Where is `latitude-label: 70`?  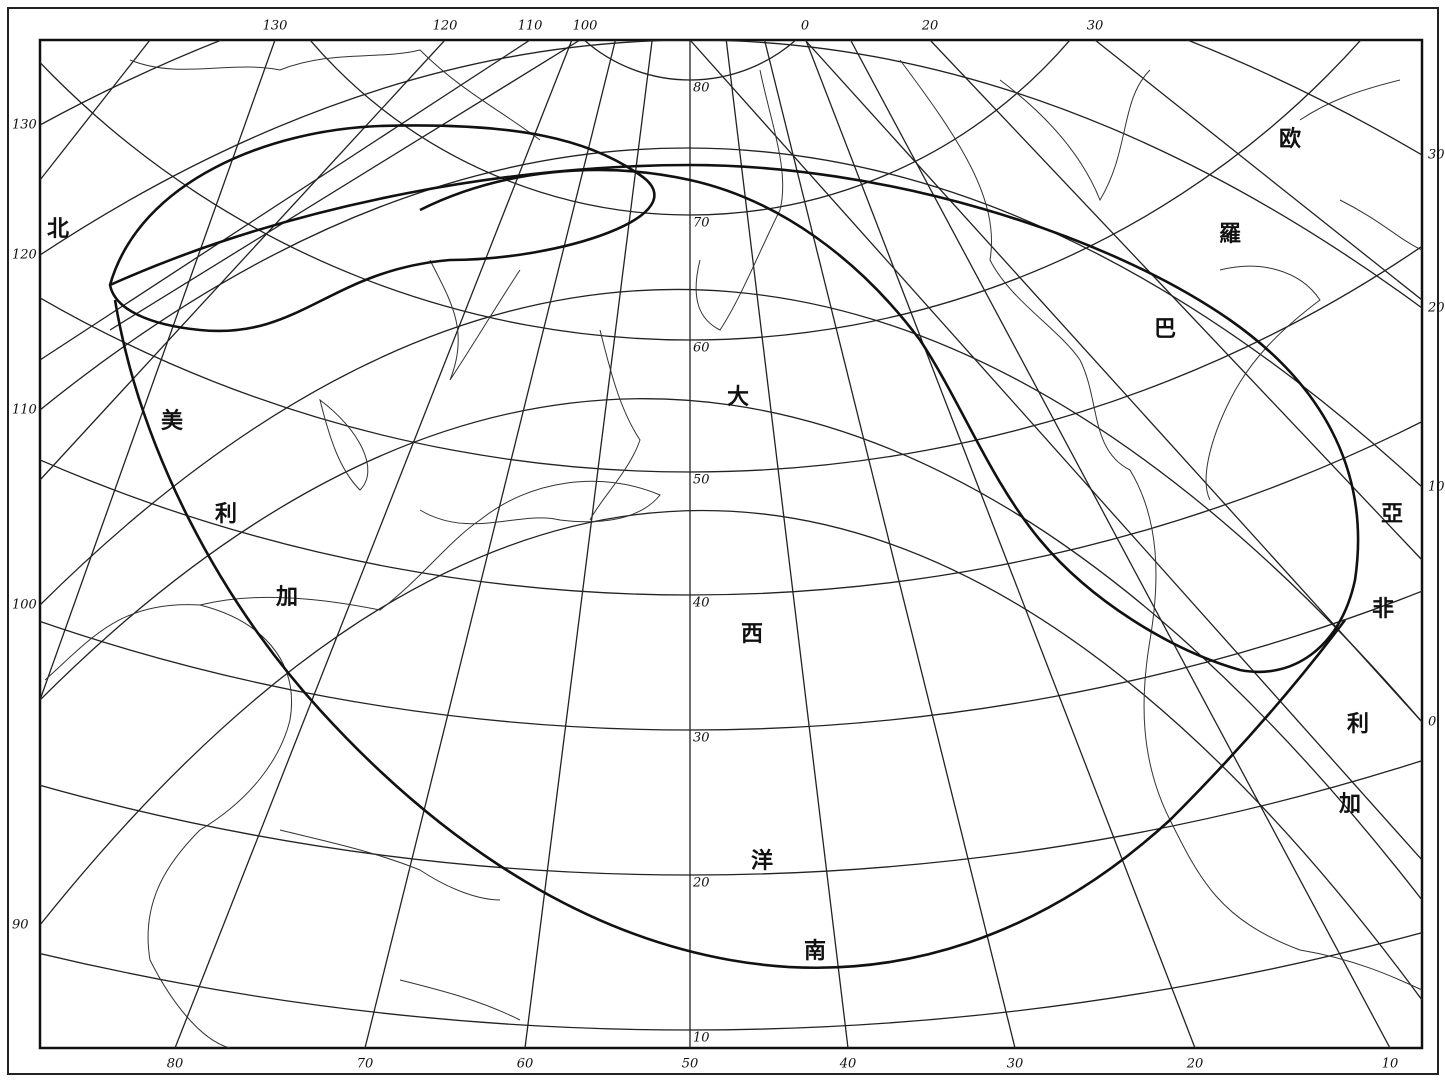
latitude-label: 70 is located at coordinates (701, 223).